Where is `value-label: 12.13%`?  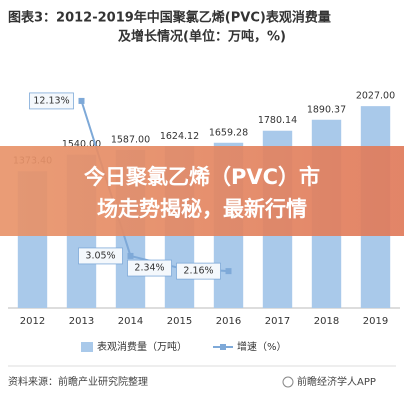
value-label: 12.13% is located at coordinates (51, 100).